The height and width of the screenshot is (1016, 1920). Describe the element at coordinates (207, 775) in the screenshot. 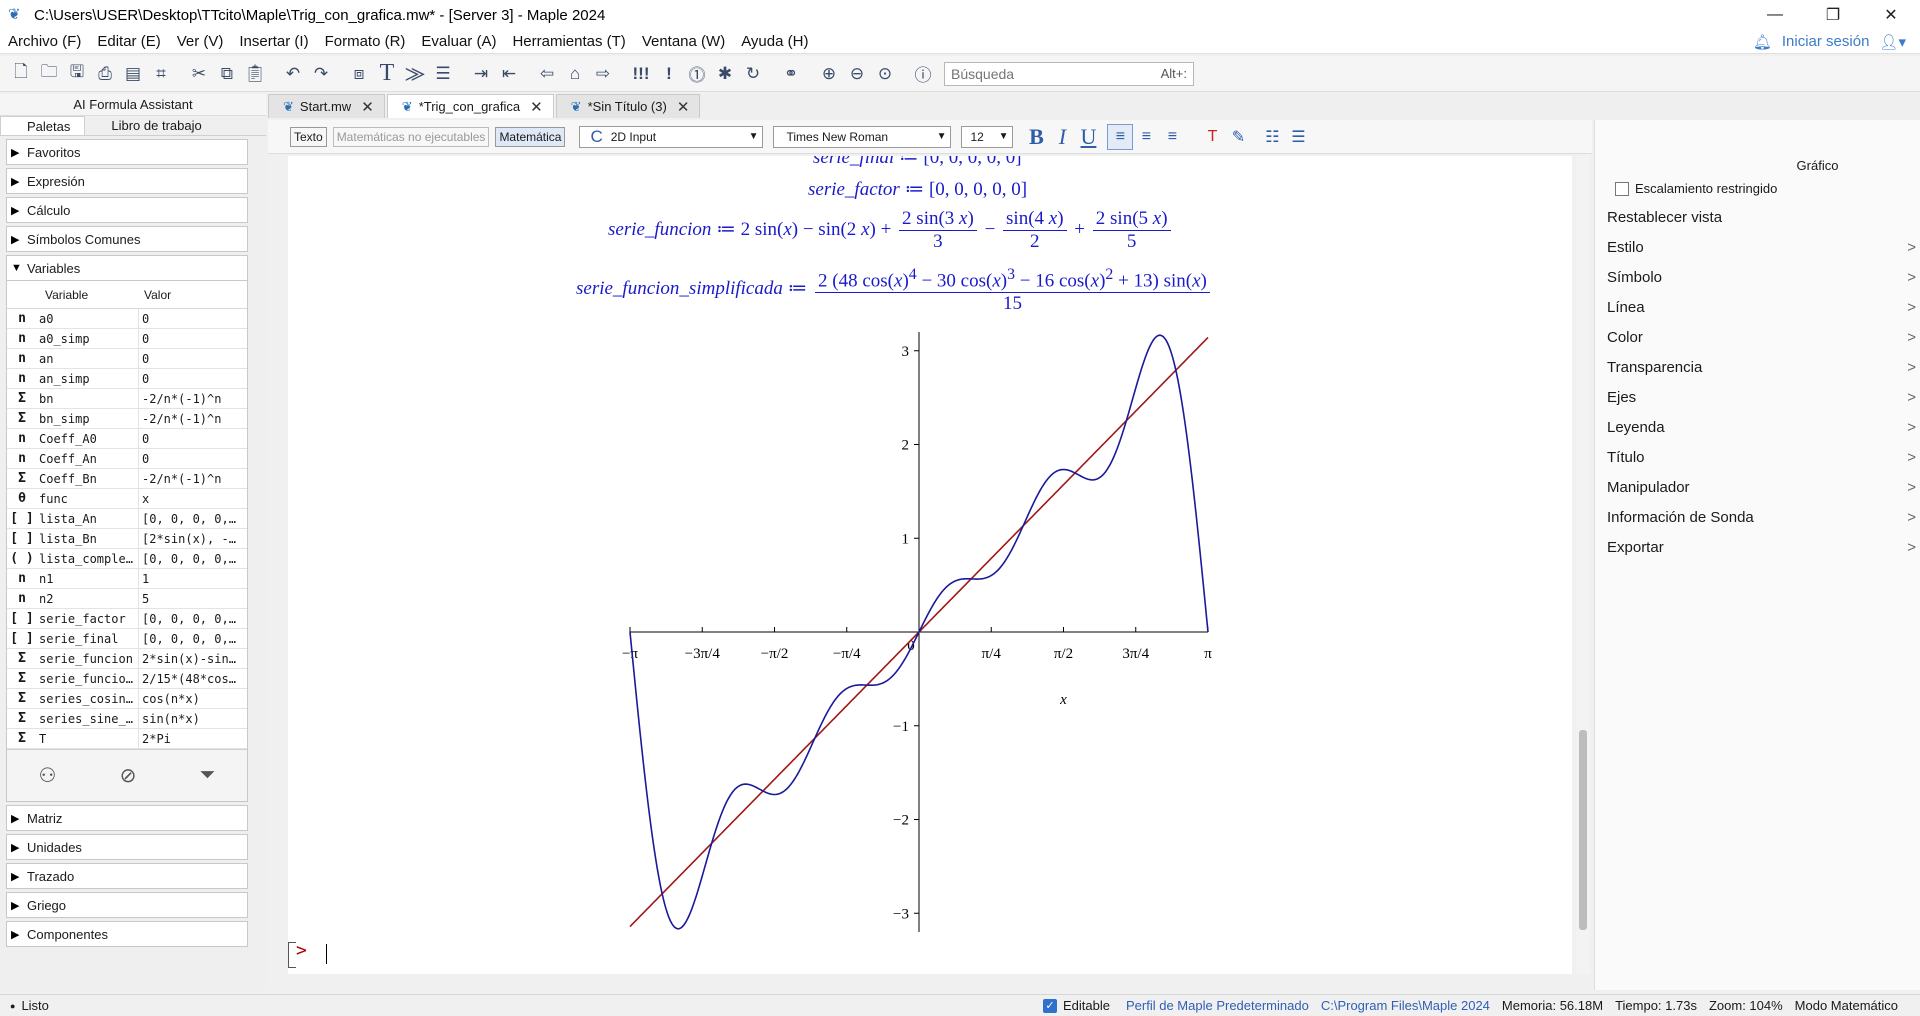

I see `filter-icon: ⏷` at that location.